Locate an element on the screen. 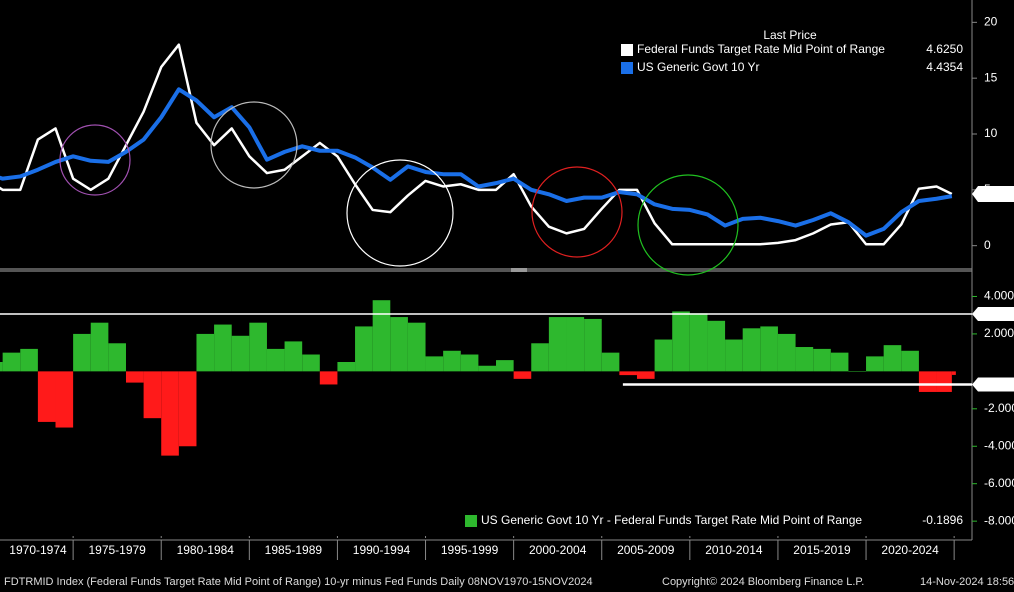 The height and width of the screenshot is (592, 1014). y-tick-label: 10 is located at coordinates (991, 133).